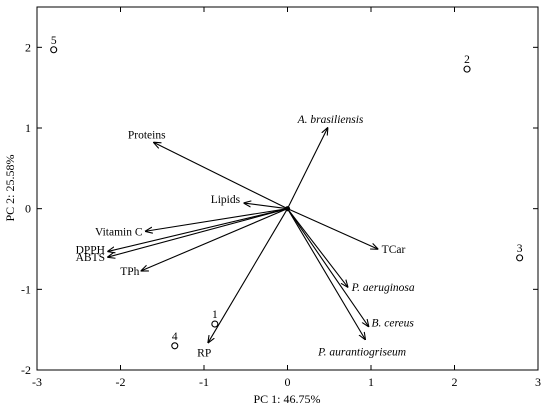 The image size is (550, 408). What do you see at coordinates (215, 315) in the screenshot?
I see `score-point-label: 1` at bounding box center [215, 315].